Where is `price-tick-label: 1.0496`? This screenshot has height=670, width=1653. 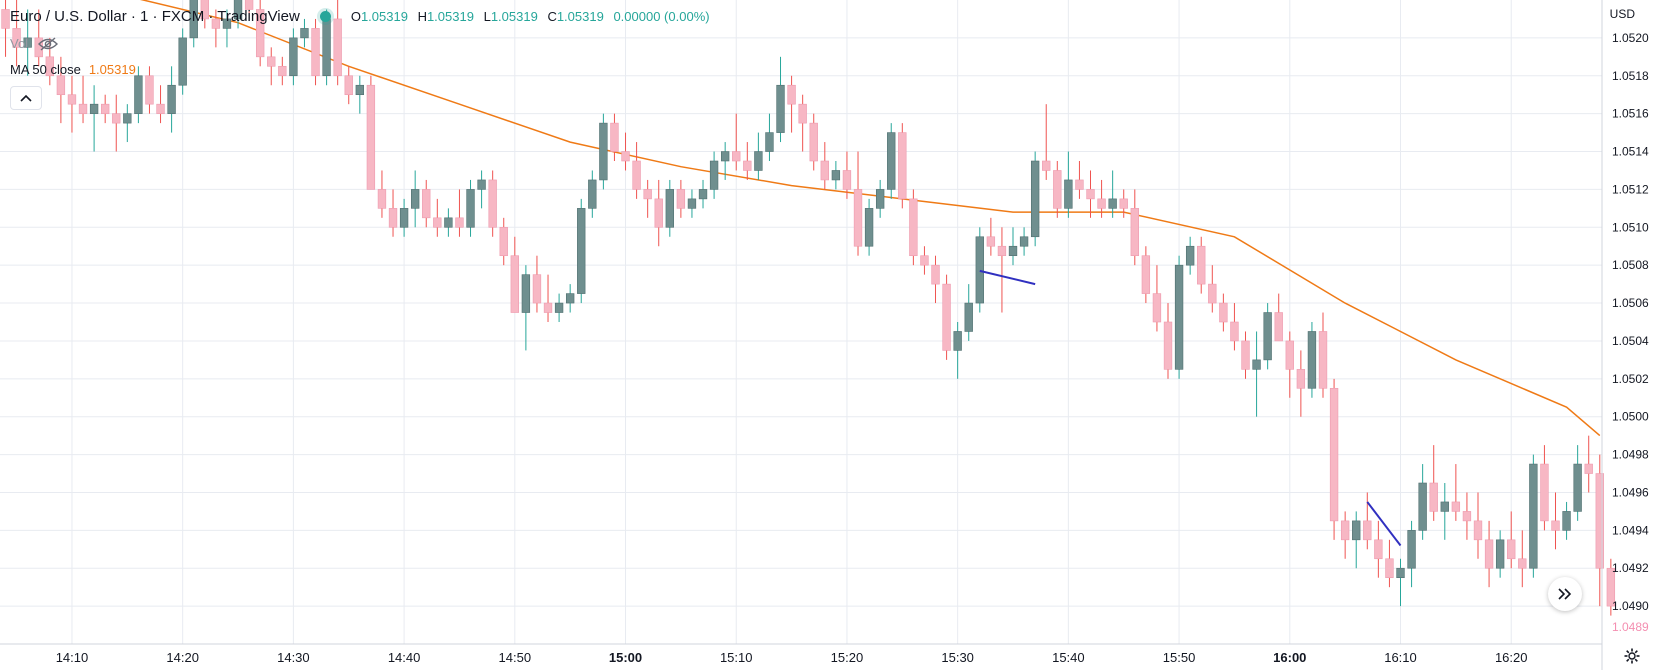 price-tick-label: 1.0496 is located at coordinates (1630, 492).